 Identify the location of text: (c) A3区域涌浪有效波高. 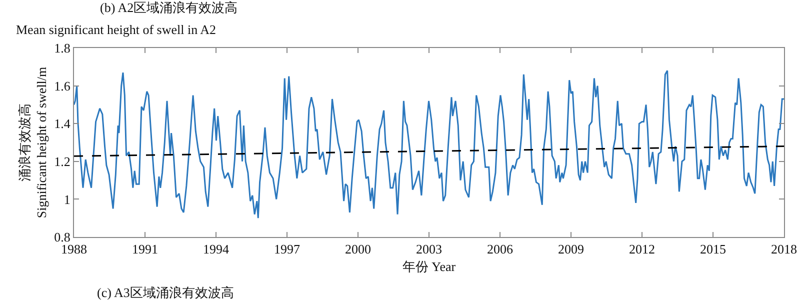
(165, 292).